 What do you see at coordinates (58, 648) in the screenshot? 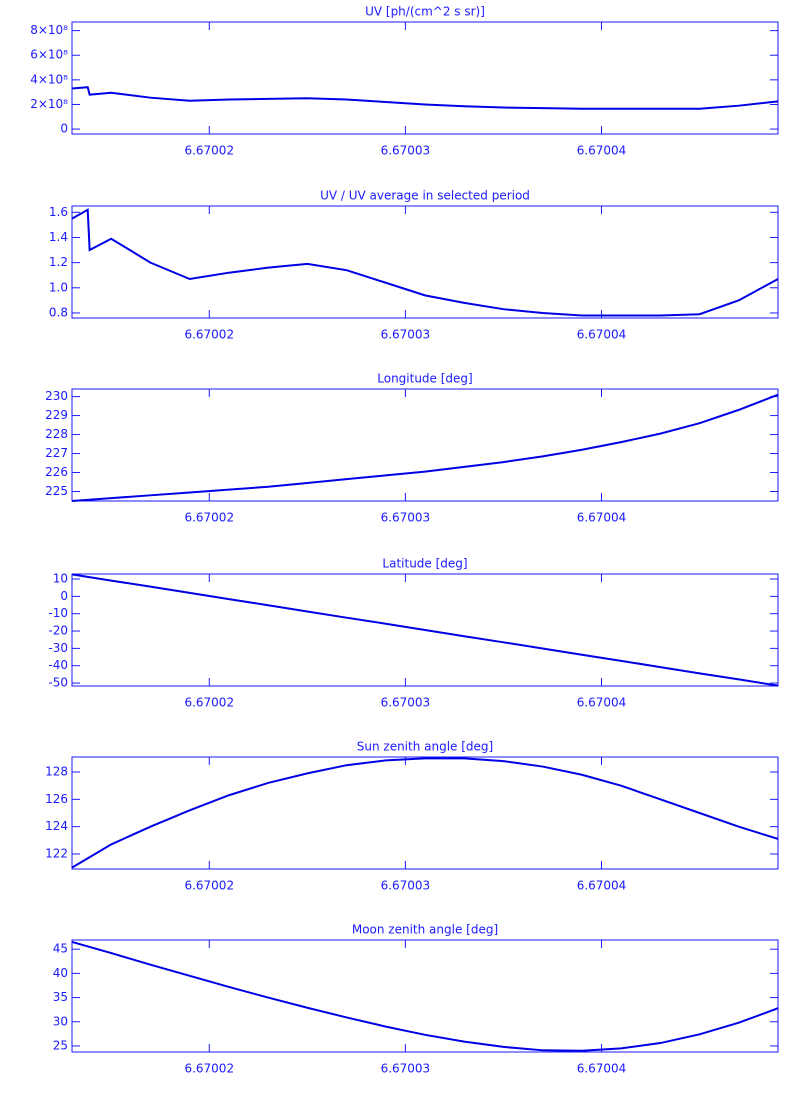
I see `y-tick-label: -30` at bounding box center [58, 648].